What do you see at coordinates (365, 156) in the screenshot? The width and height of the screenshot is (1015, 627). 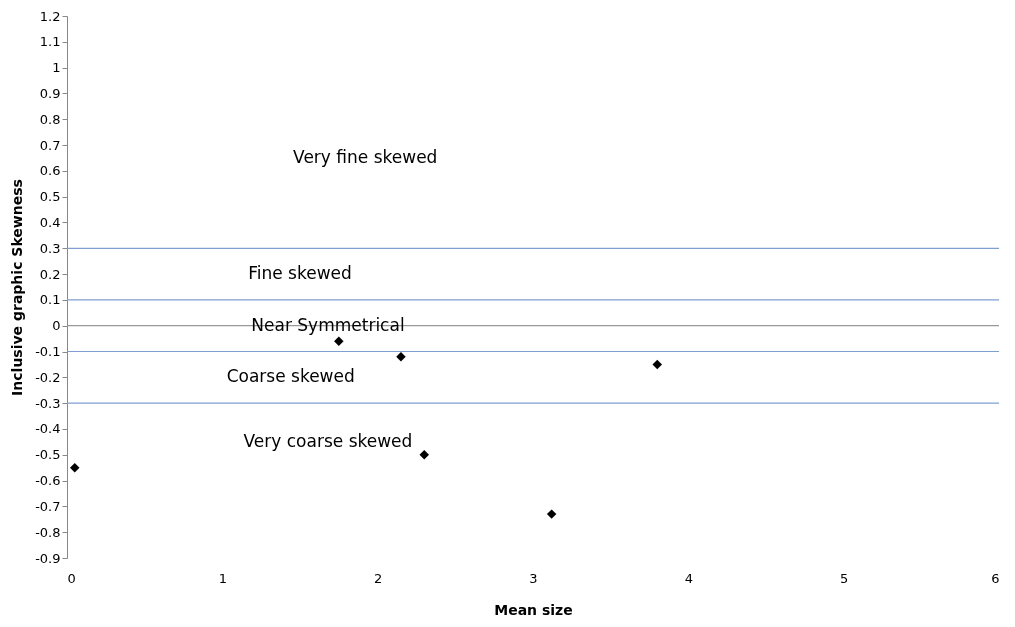 I see `annotation: Very fine skewed` at bounding box center [365, 156].